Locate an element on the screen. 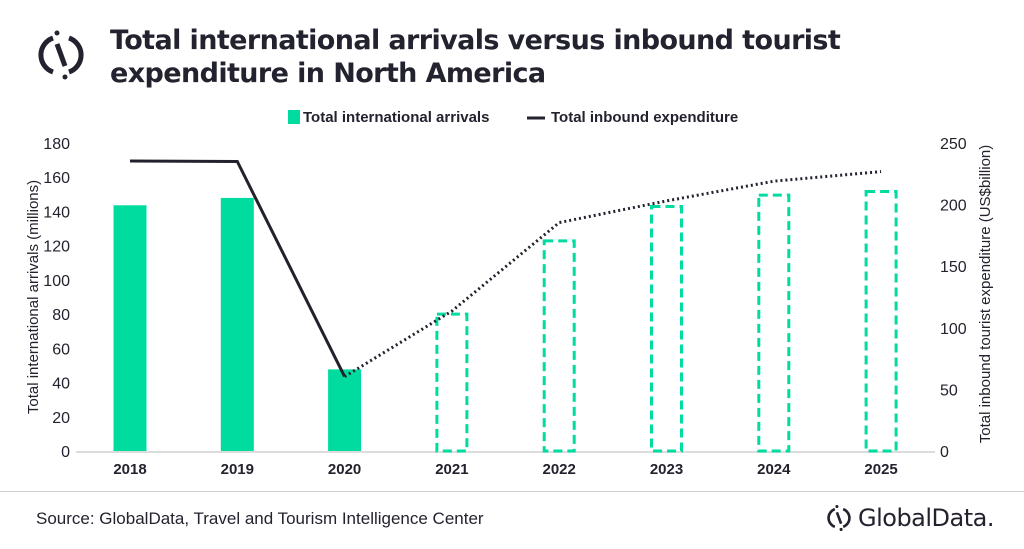  left-tick-label: 20 is located at coordinates (61, 418).